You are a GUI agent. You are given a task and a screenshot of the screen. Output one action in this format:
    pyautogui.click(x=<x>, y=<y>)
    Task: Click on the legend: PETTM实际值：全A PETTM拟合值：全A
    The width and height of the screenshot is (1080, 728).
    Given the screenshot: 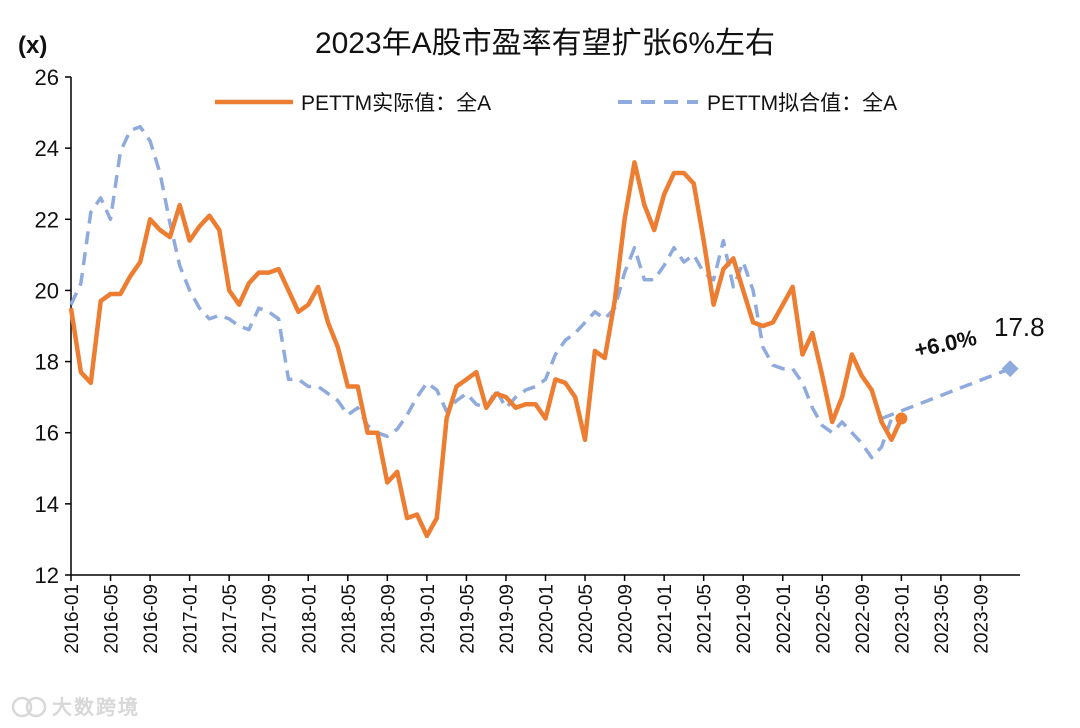 What is the action you would take?
    pyautogui.click(x=556, y=103)
    